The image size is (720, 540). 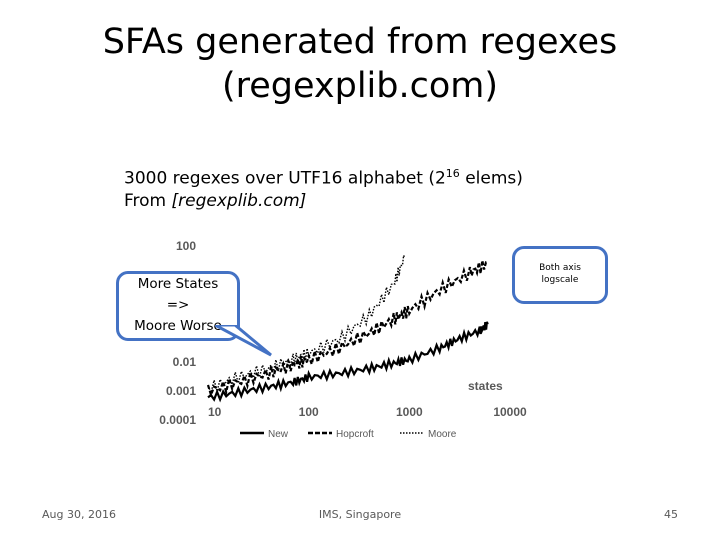 I want to click on footer-venue: IMS, Singapore, so click(x=360, y=514).